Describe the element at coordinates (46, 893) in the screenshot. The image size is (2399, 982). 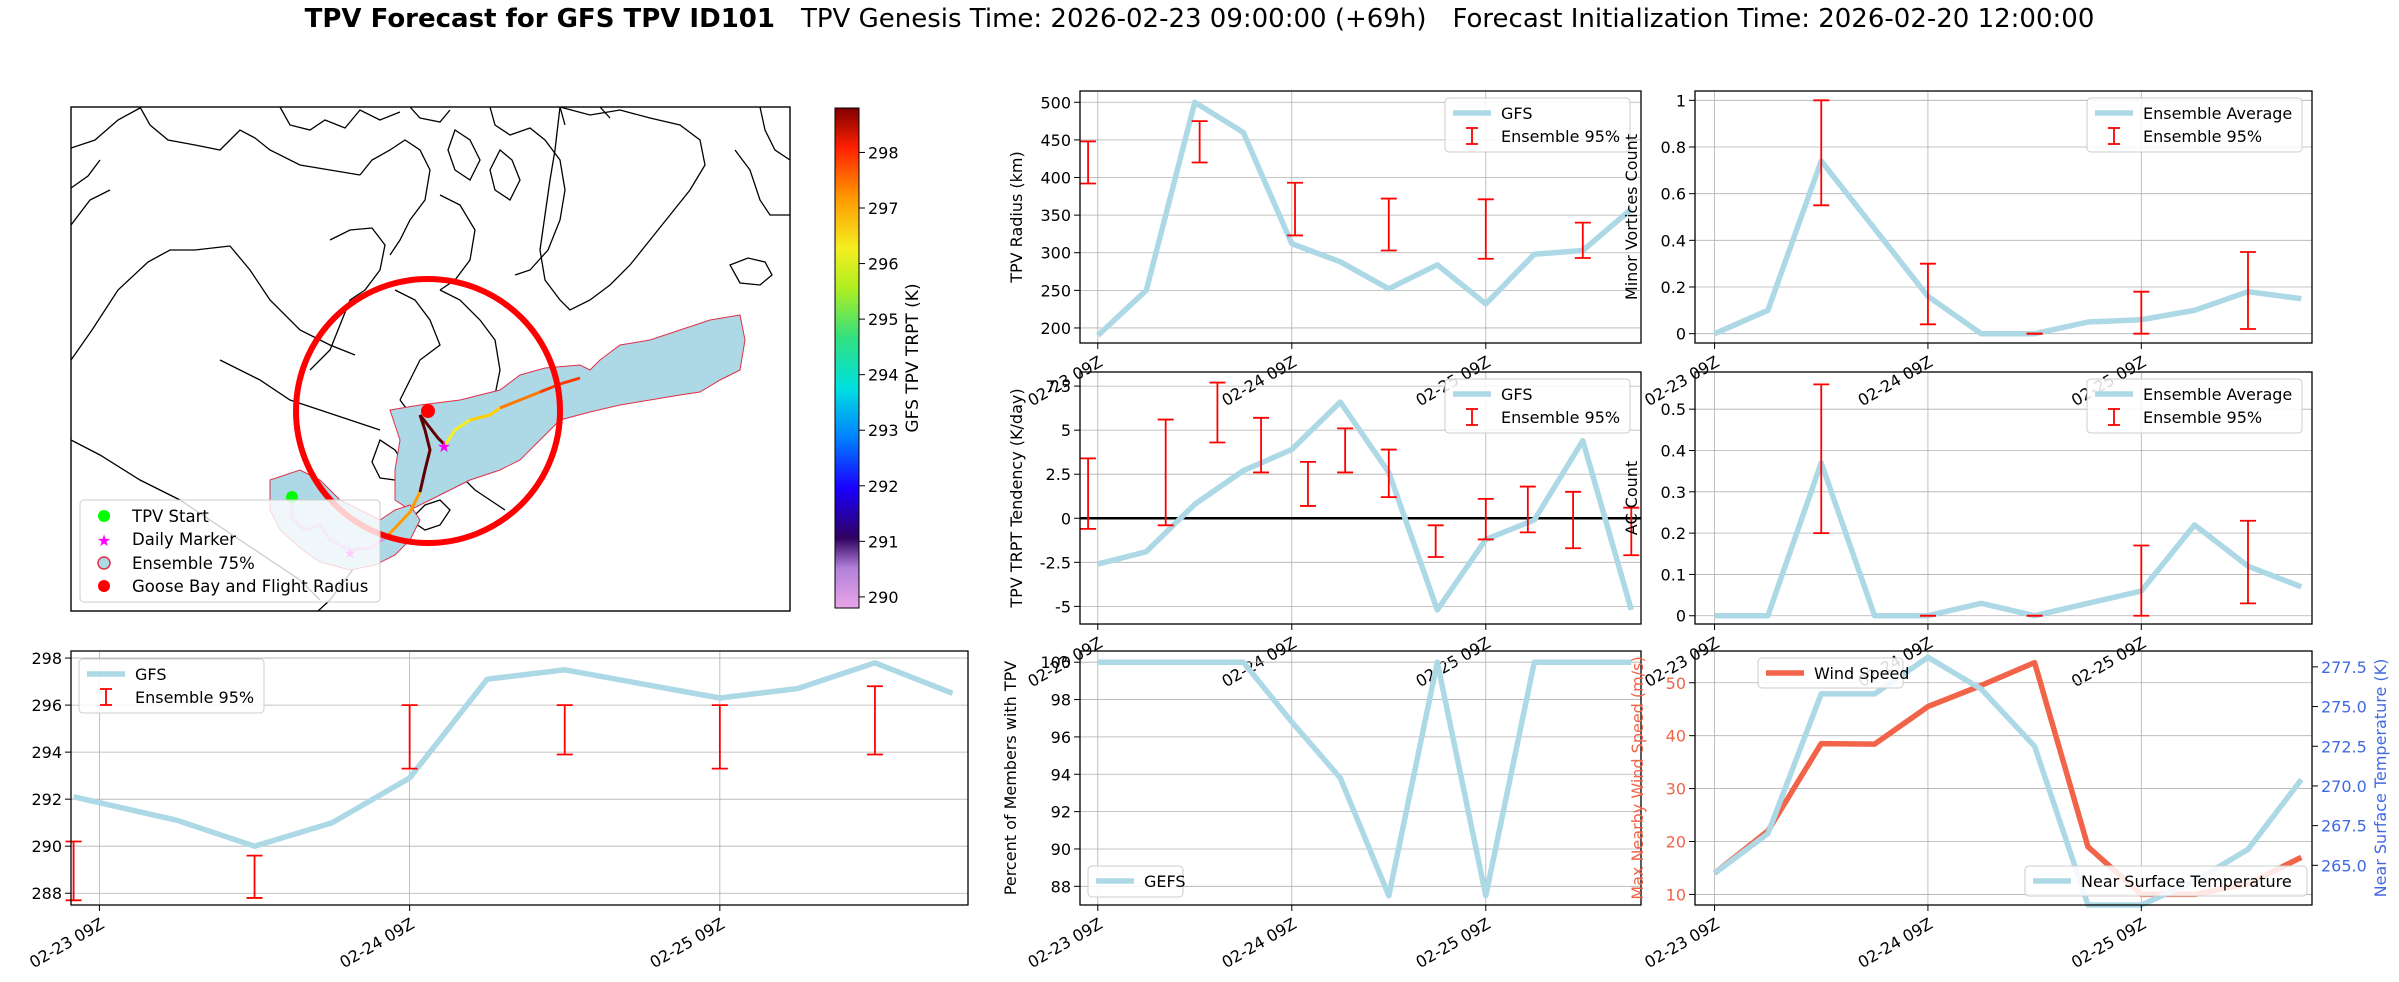
I see `y-tick-label: 288` at that location.